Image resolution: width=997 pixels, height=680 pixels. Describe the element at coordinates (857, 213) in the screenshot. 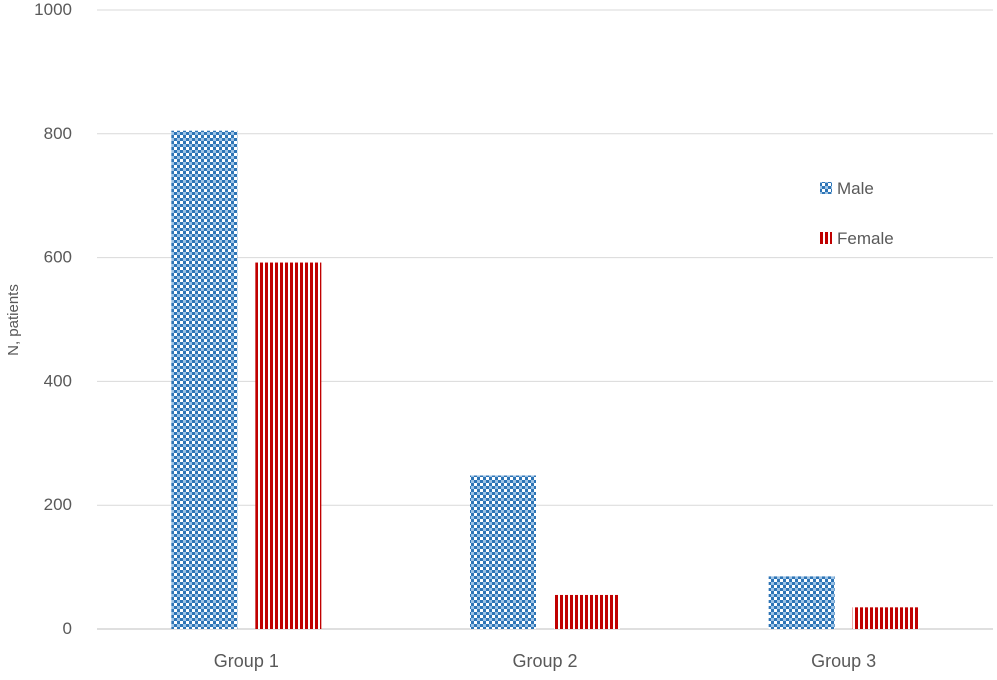

I see `legend: Male Female` at that location.